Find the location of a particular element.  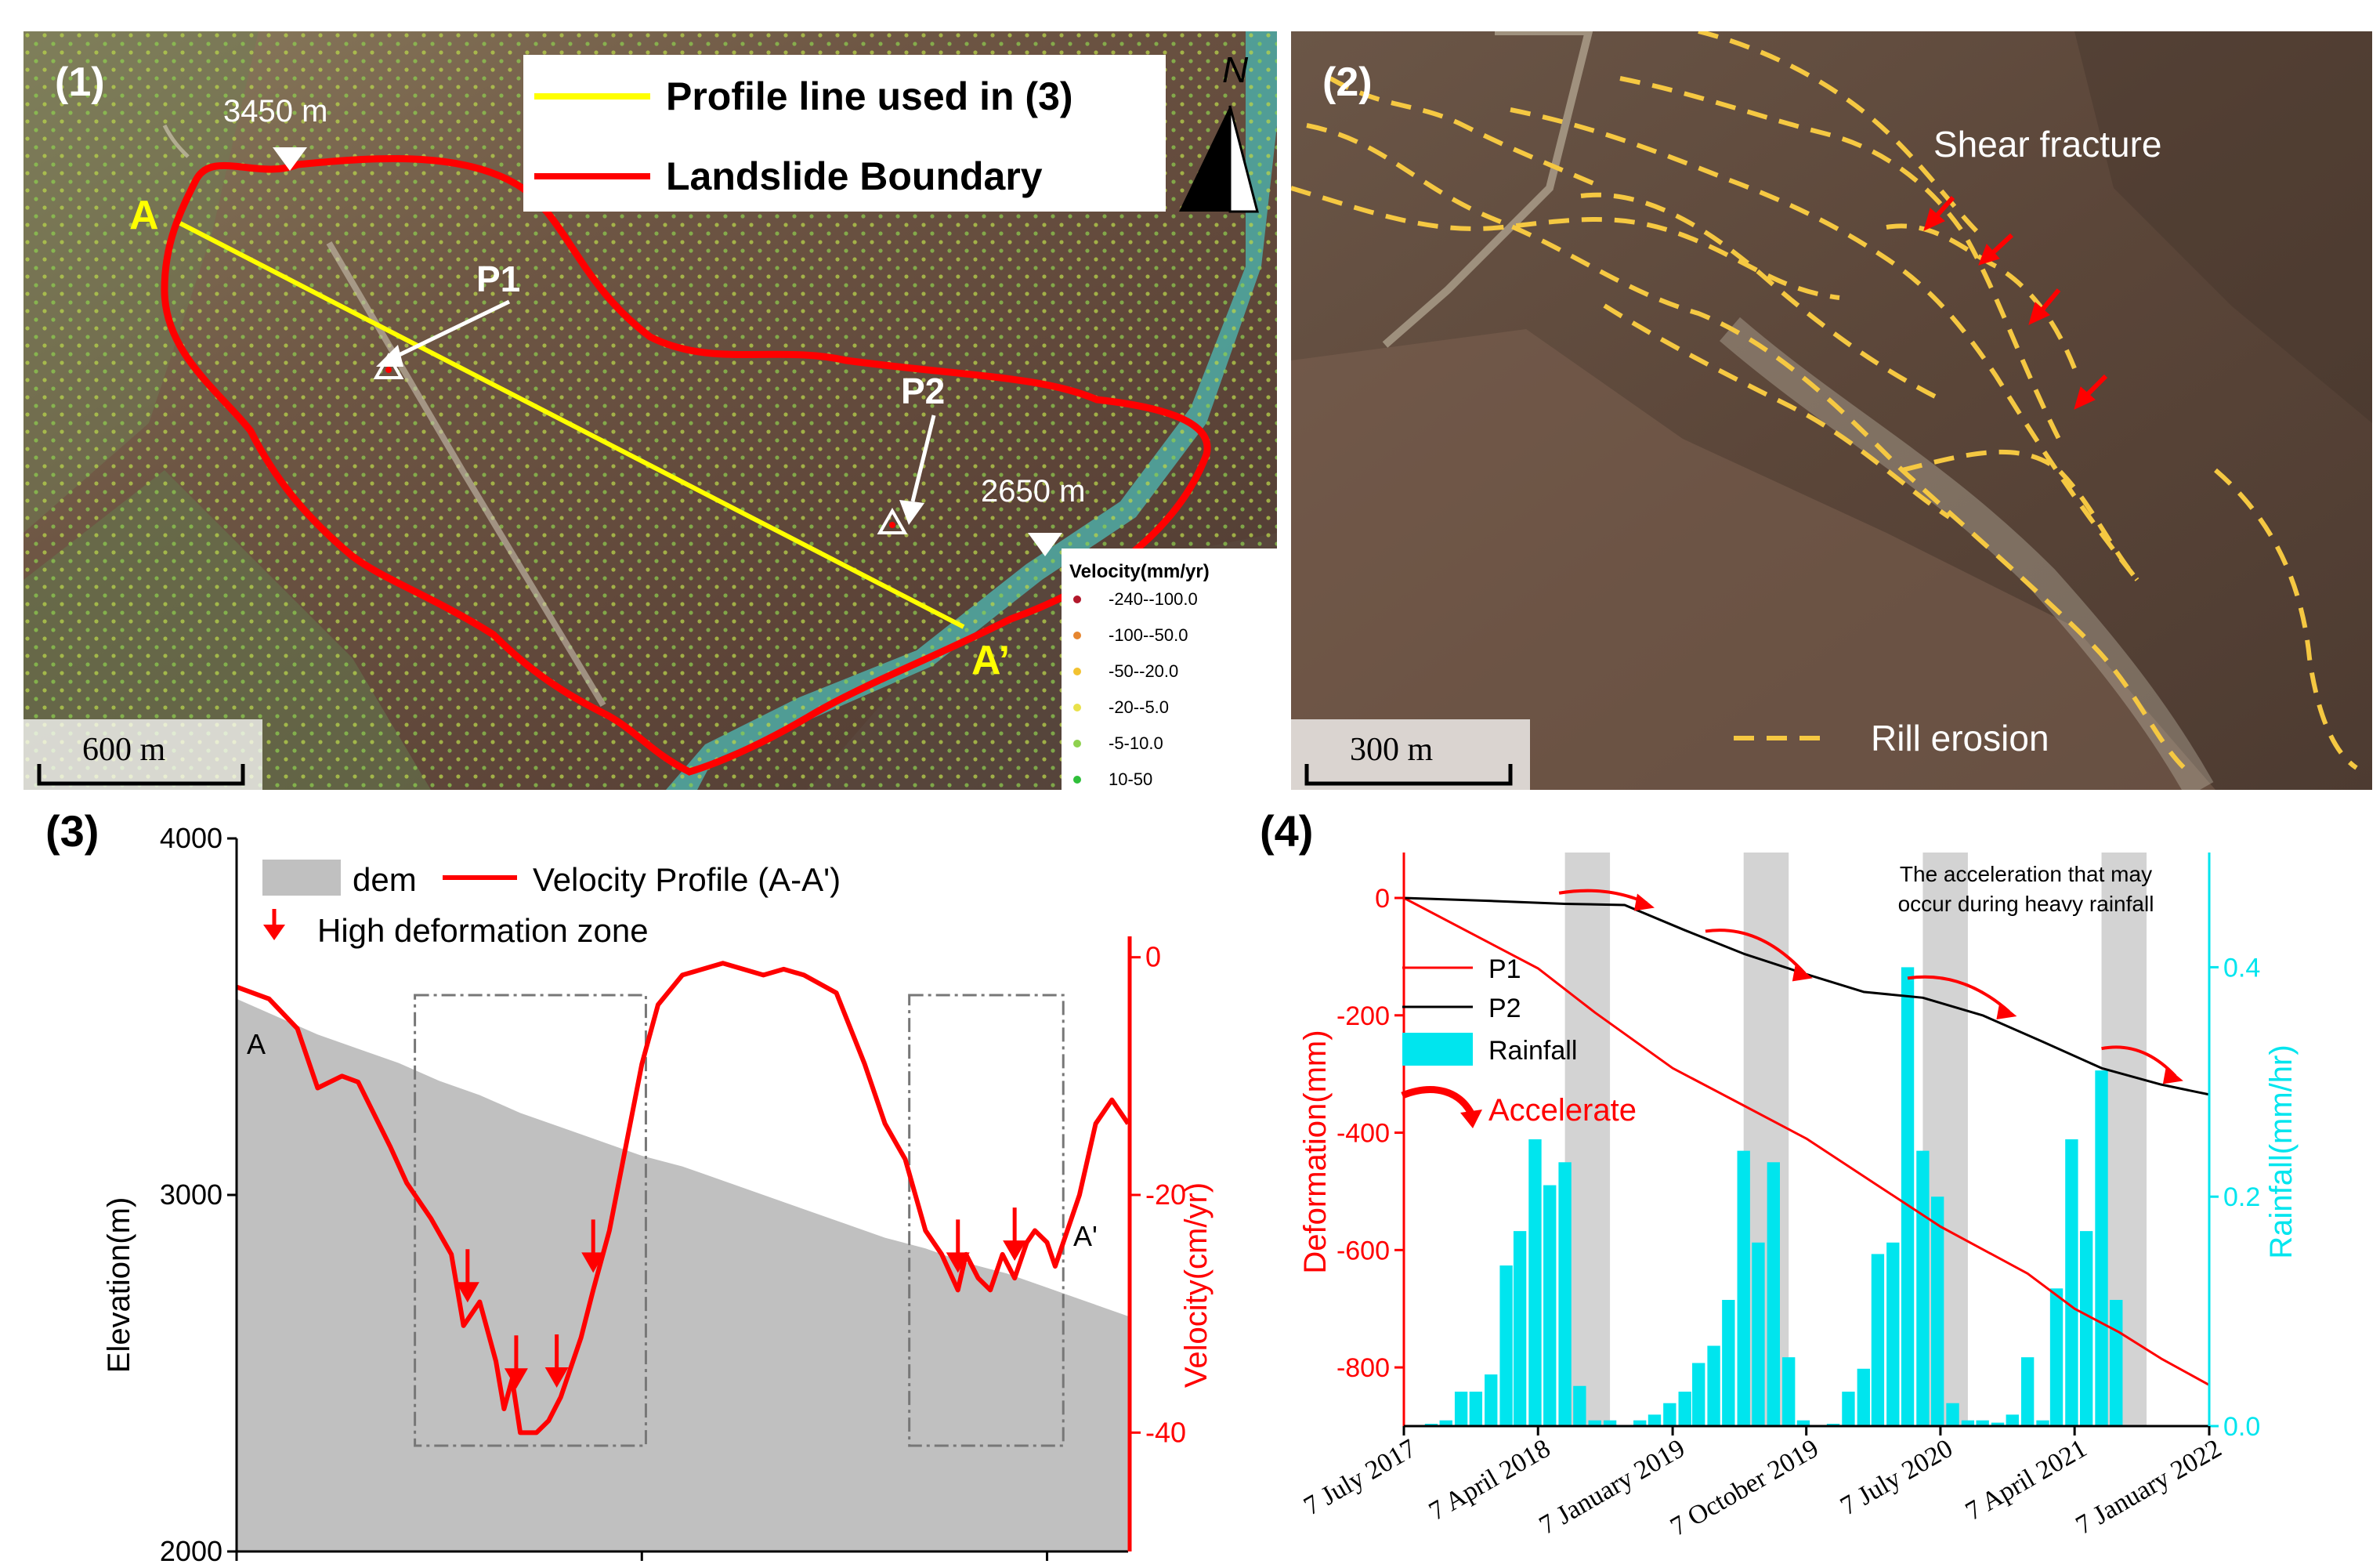

p3-ytick-label: 4000 is located at coordinates (191, 838).